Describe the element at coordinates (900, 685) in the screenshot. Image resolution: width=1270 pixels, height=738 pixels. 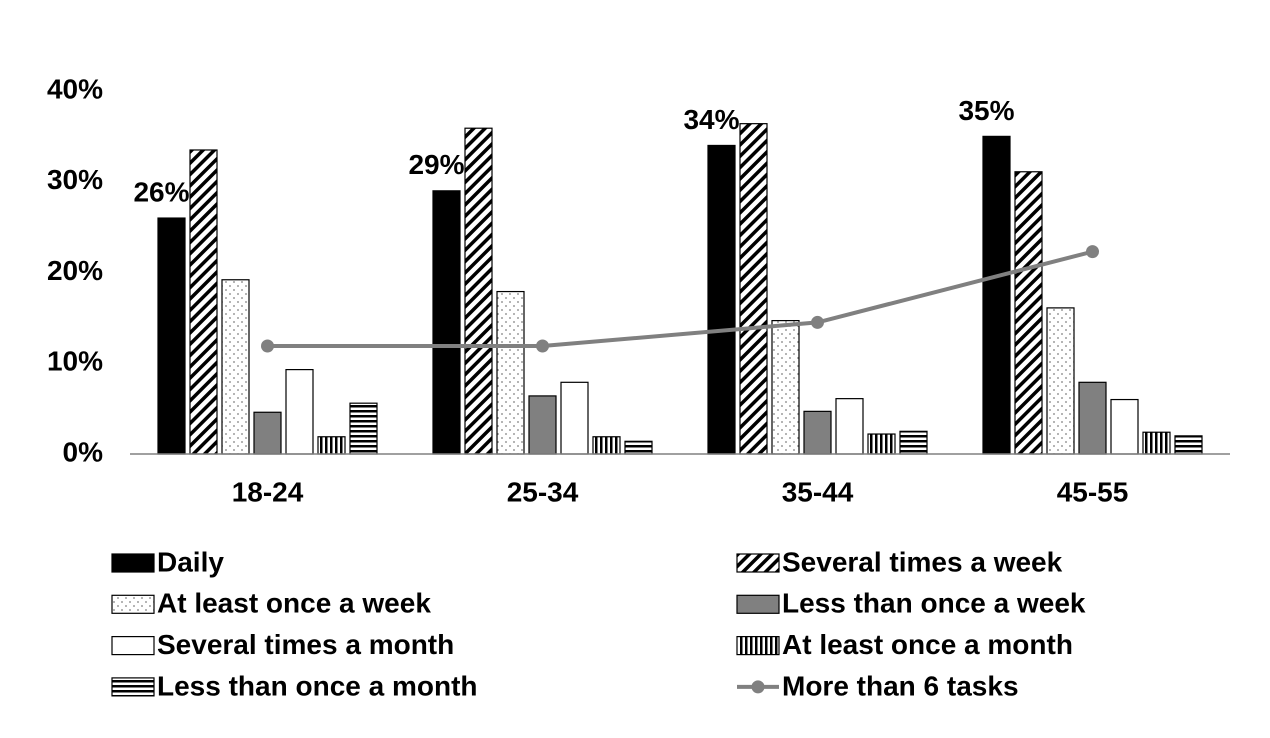
I see `legend-label: More than 6 tasks` at that location.